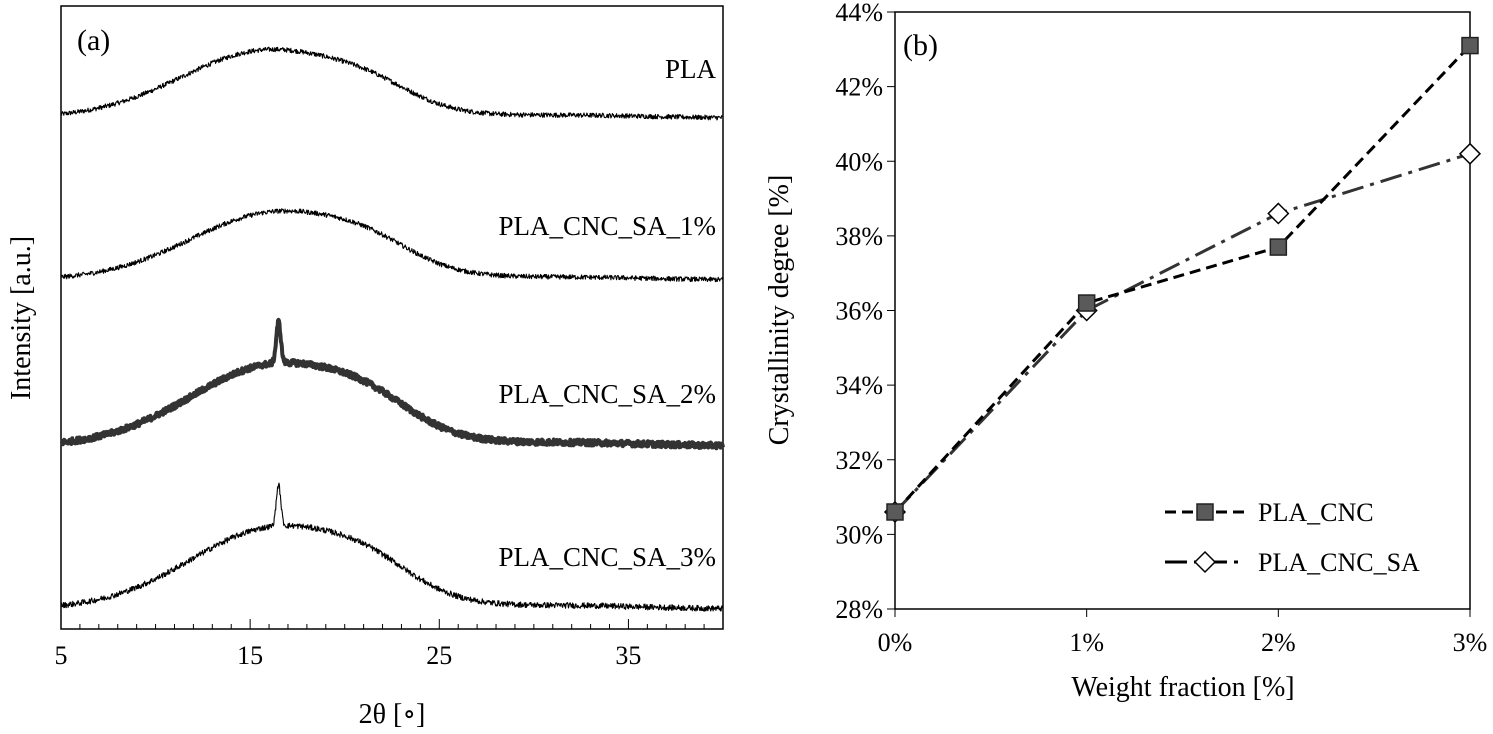 The image size is (1493, 734). Describe the element at coordinates (859, 534) in the screenshot. I see `y-tick-label: 30%` at that location.